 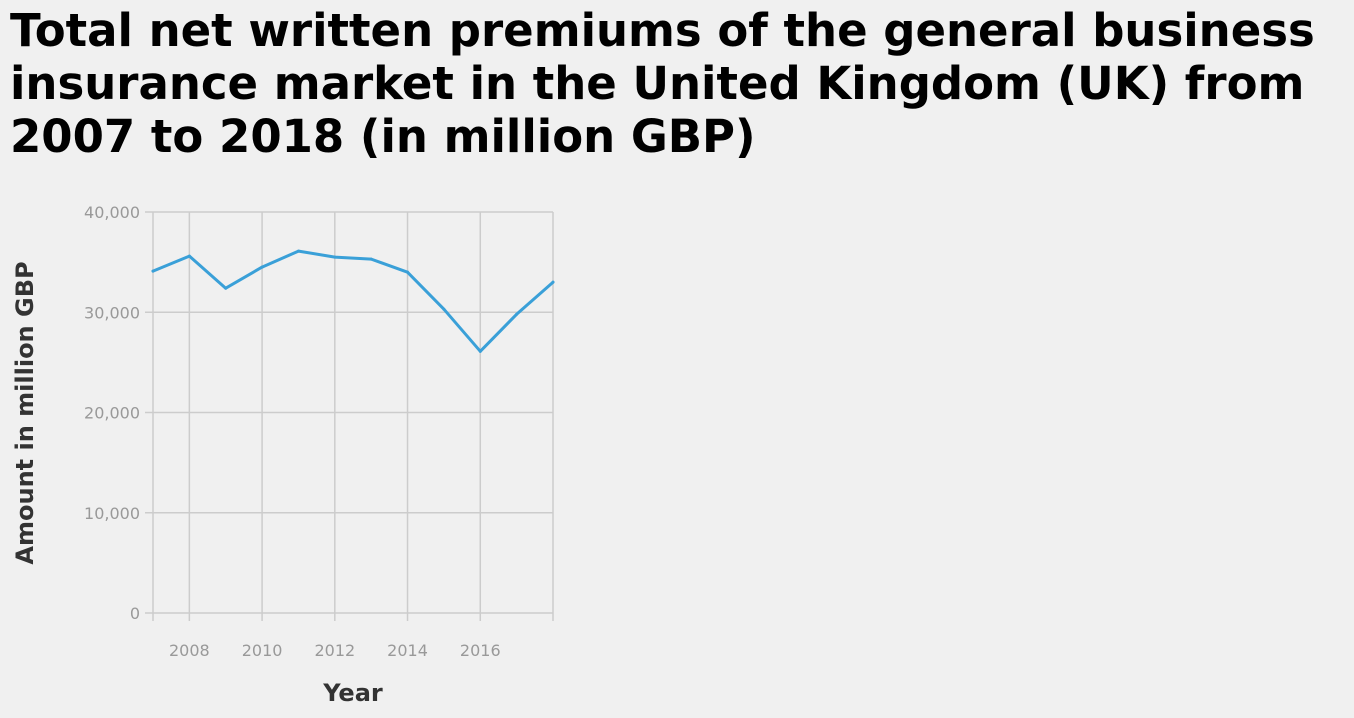 I want to click on y-tick-label: 10,000, so click(x=112, y=513).